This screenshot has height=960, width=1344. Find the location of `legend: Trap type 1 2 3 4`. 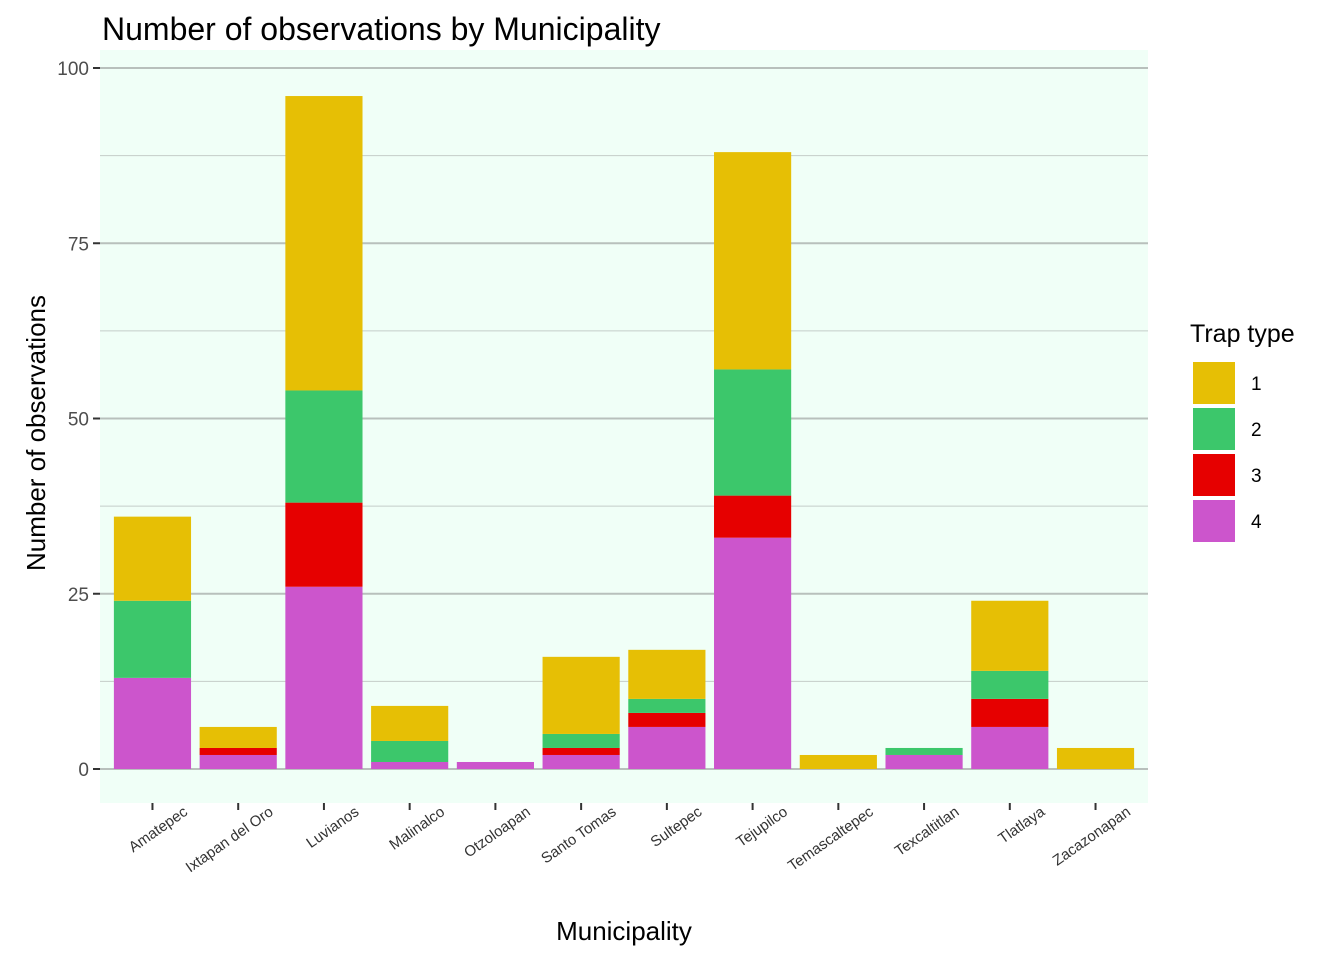

legend: Trap type 1 2 3 4 is located at coordinates (1242, 432).